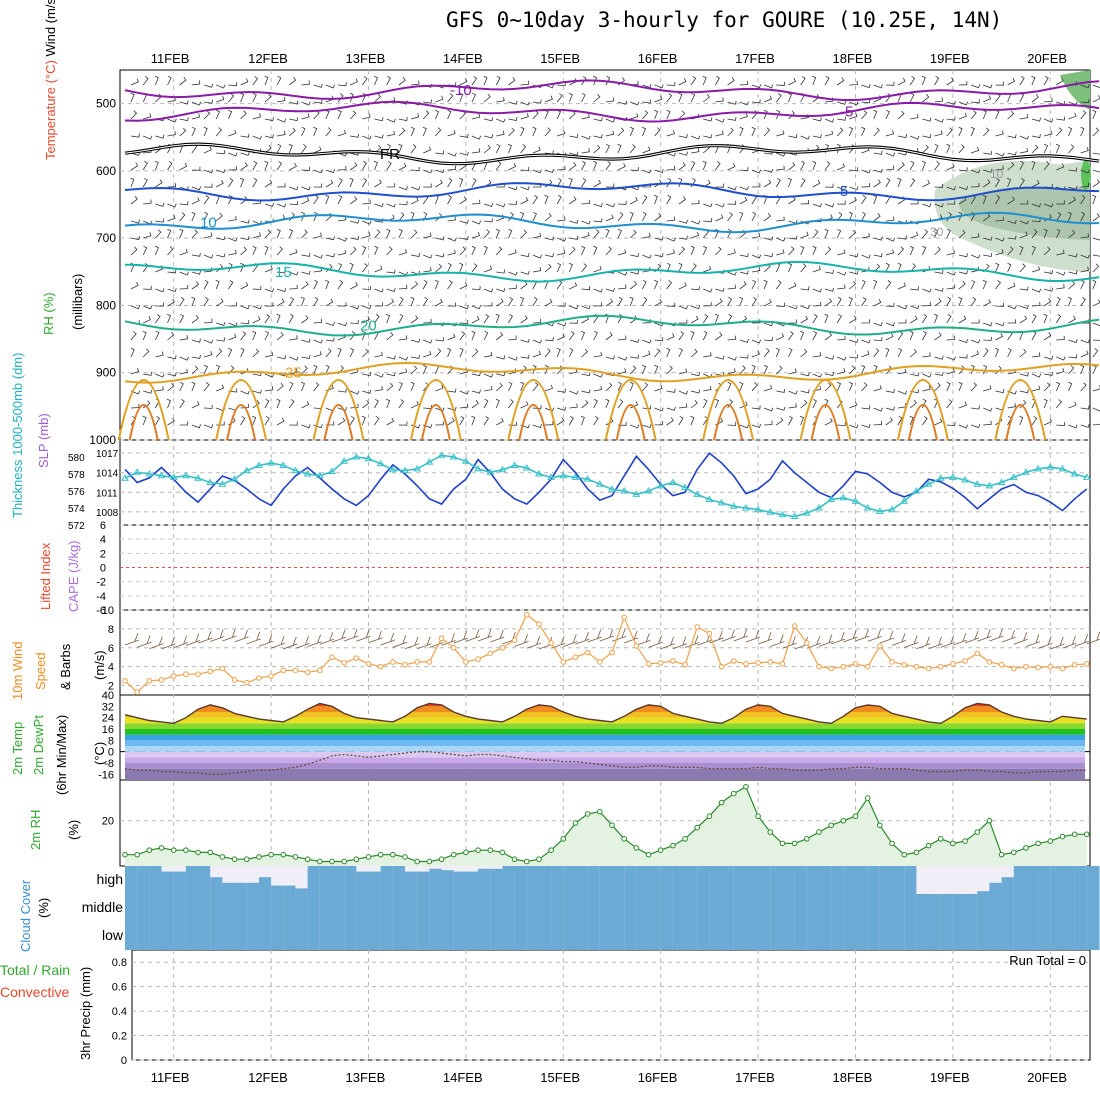 The height and width of the screenshot is (1100, 1100). I want to click on rh2m-unit-part: (%), so click(73, 830).